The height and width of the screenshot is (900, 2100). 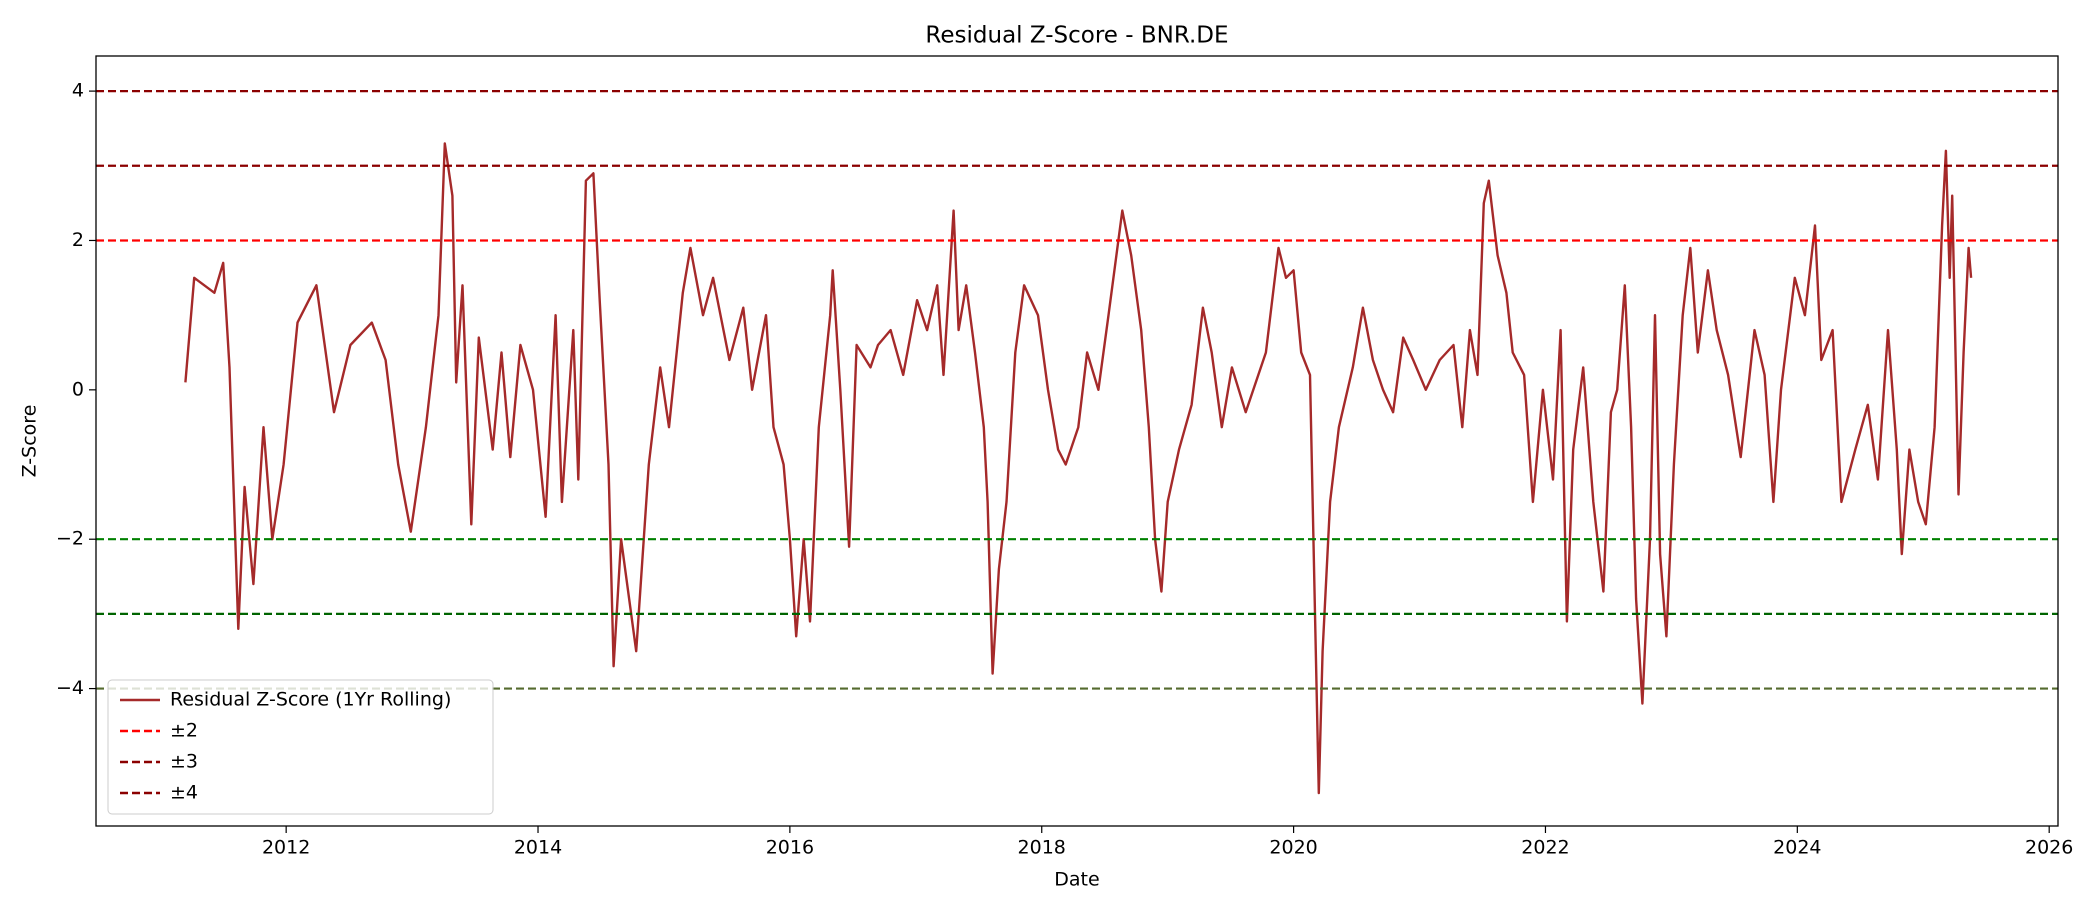 I want to click on x-tick-label: 2024, so click(x=1797, y=848).